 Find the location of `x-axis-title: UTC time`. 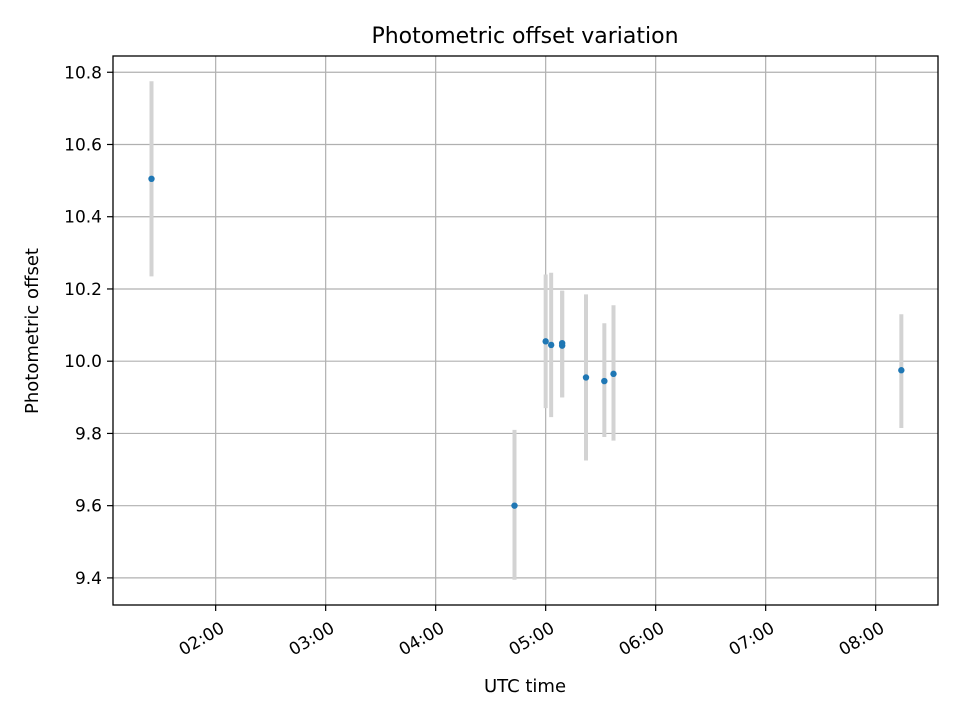

x-axis-title: UTC time is located at coordinates (525, 686).